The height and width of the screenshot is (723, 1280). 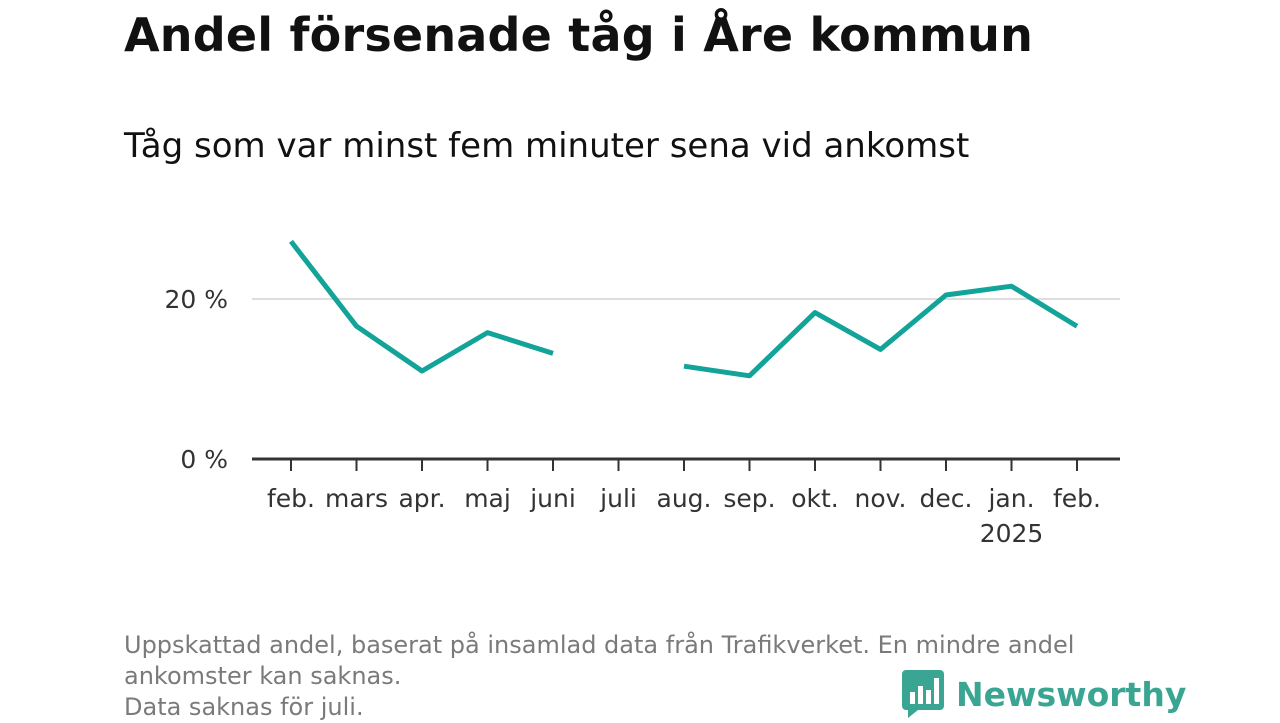 What do you see at coordinates (1010, 498) in the screenshot?
I see `x-tick-label: jan.` at bounding box center [1010, 498].